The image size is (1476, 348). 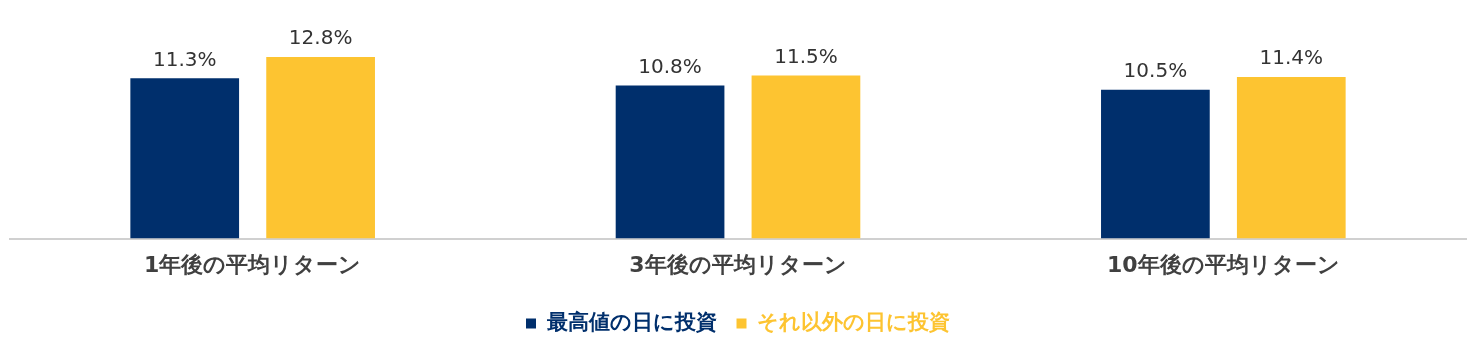 What do you see at coordinates (1155, 69) in the screenshot?
I see `data-label: 10.5%` at bounding box center [1155, 69].